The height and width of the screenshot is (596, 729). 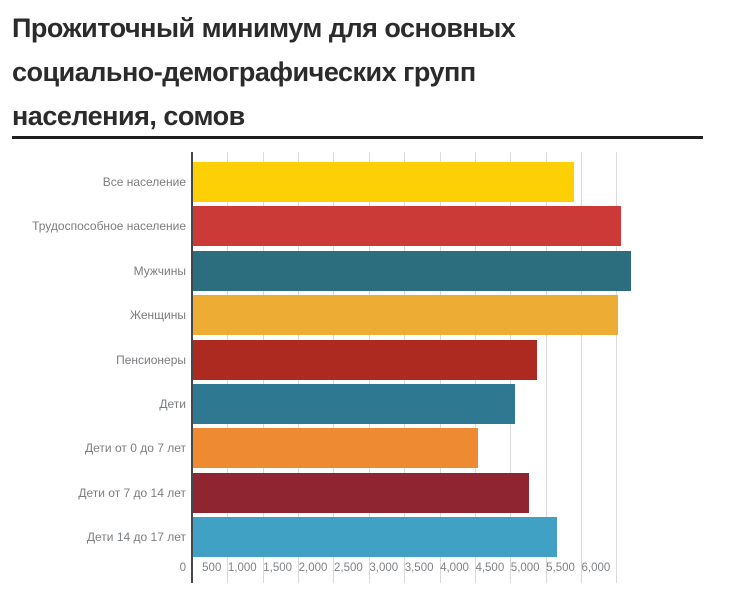 I want to click on category-label: Пенсионеры, so click(x=151, y=359).